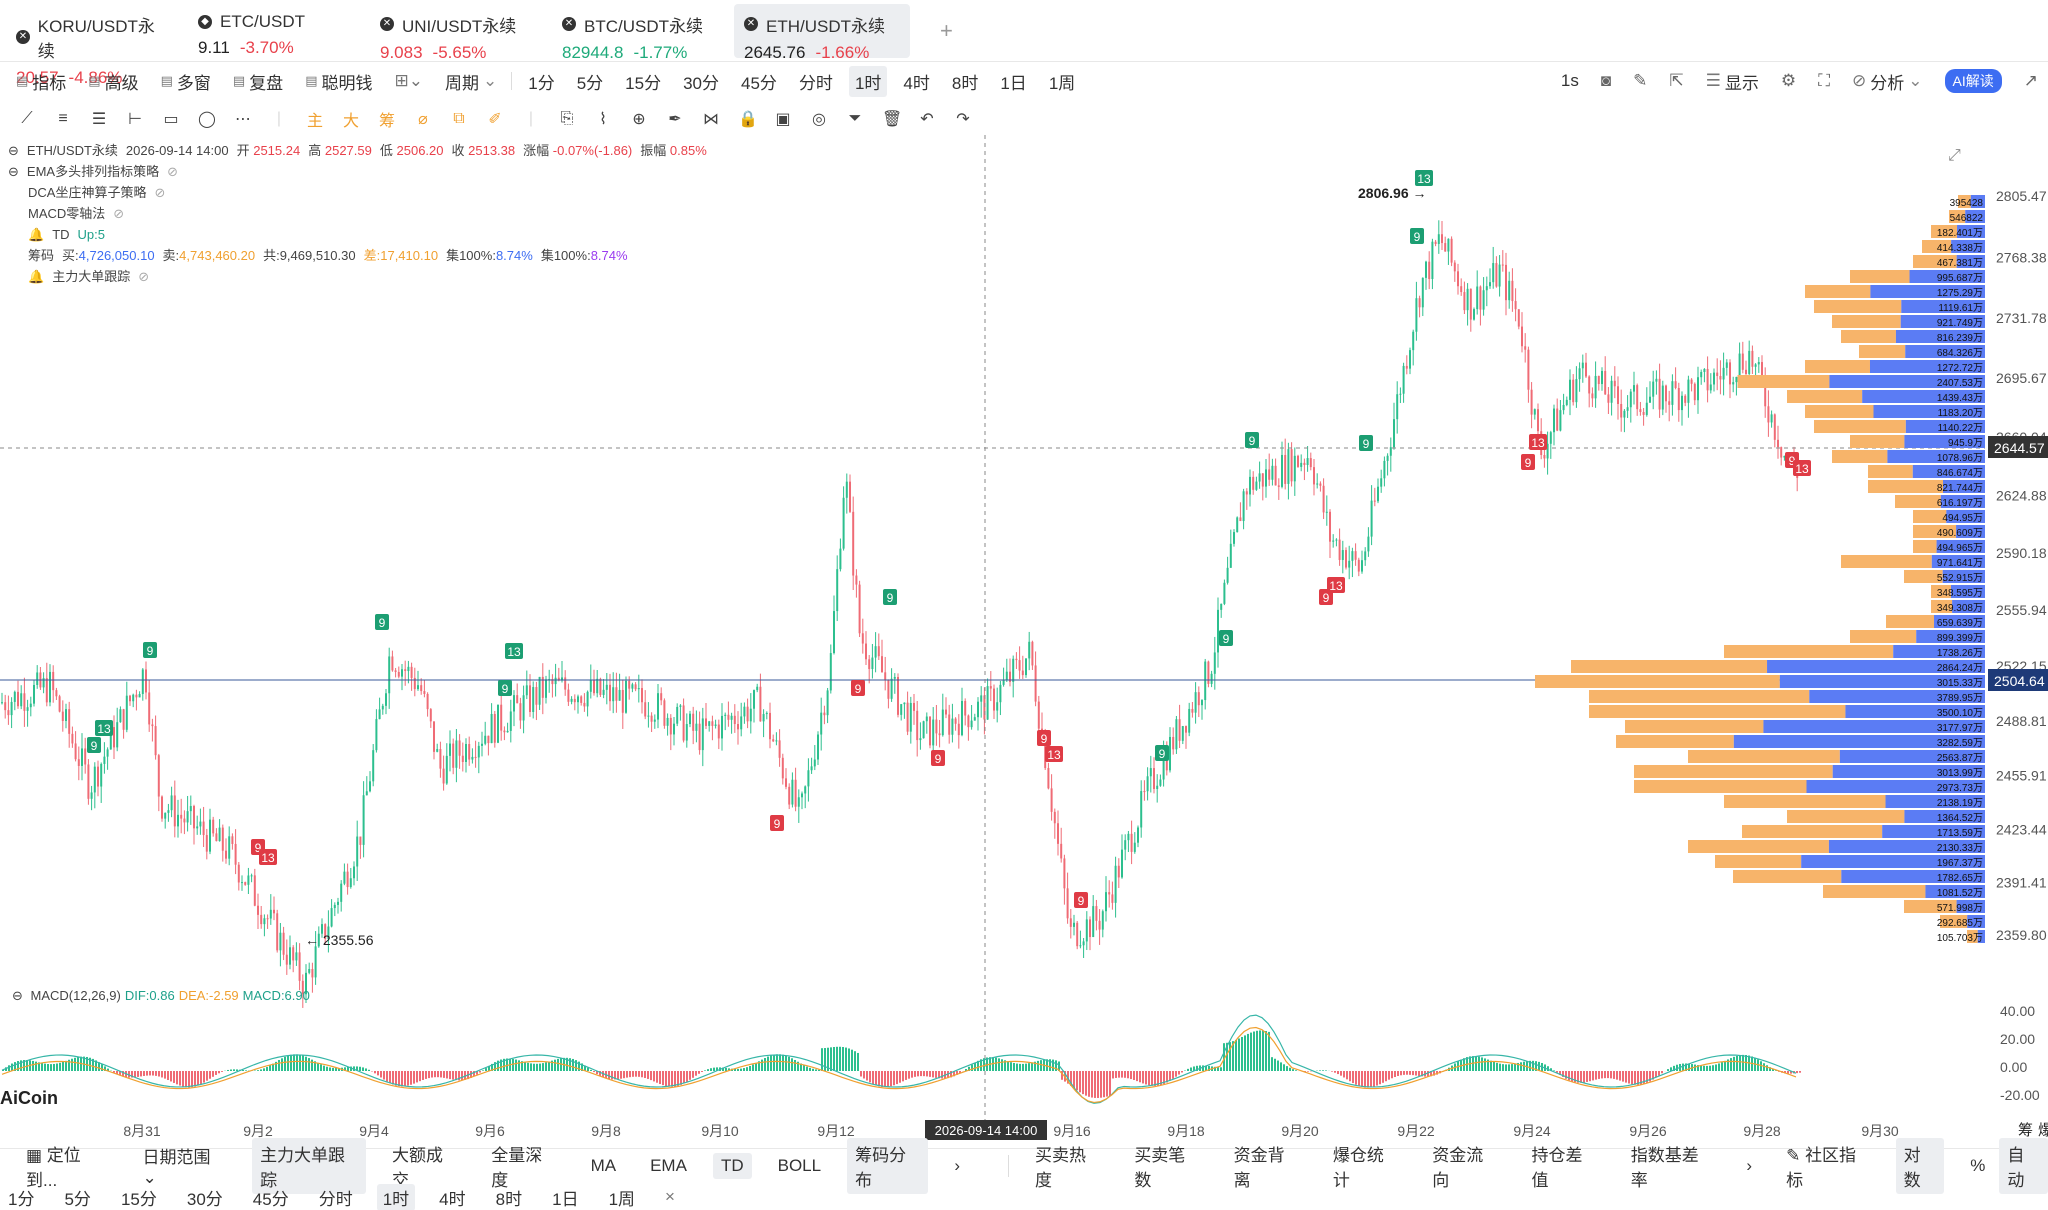 Image resolution: width=2048 pixels, height=1210 pixels. I want to click on quick-indicator-2: 筹, so click(386, 121).